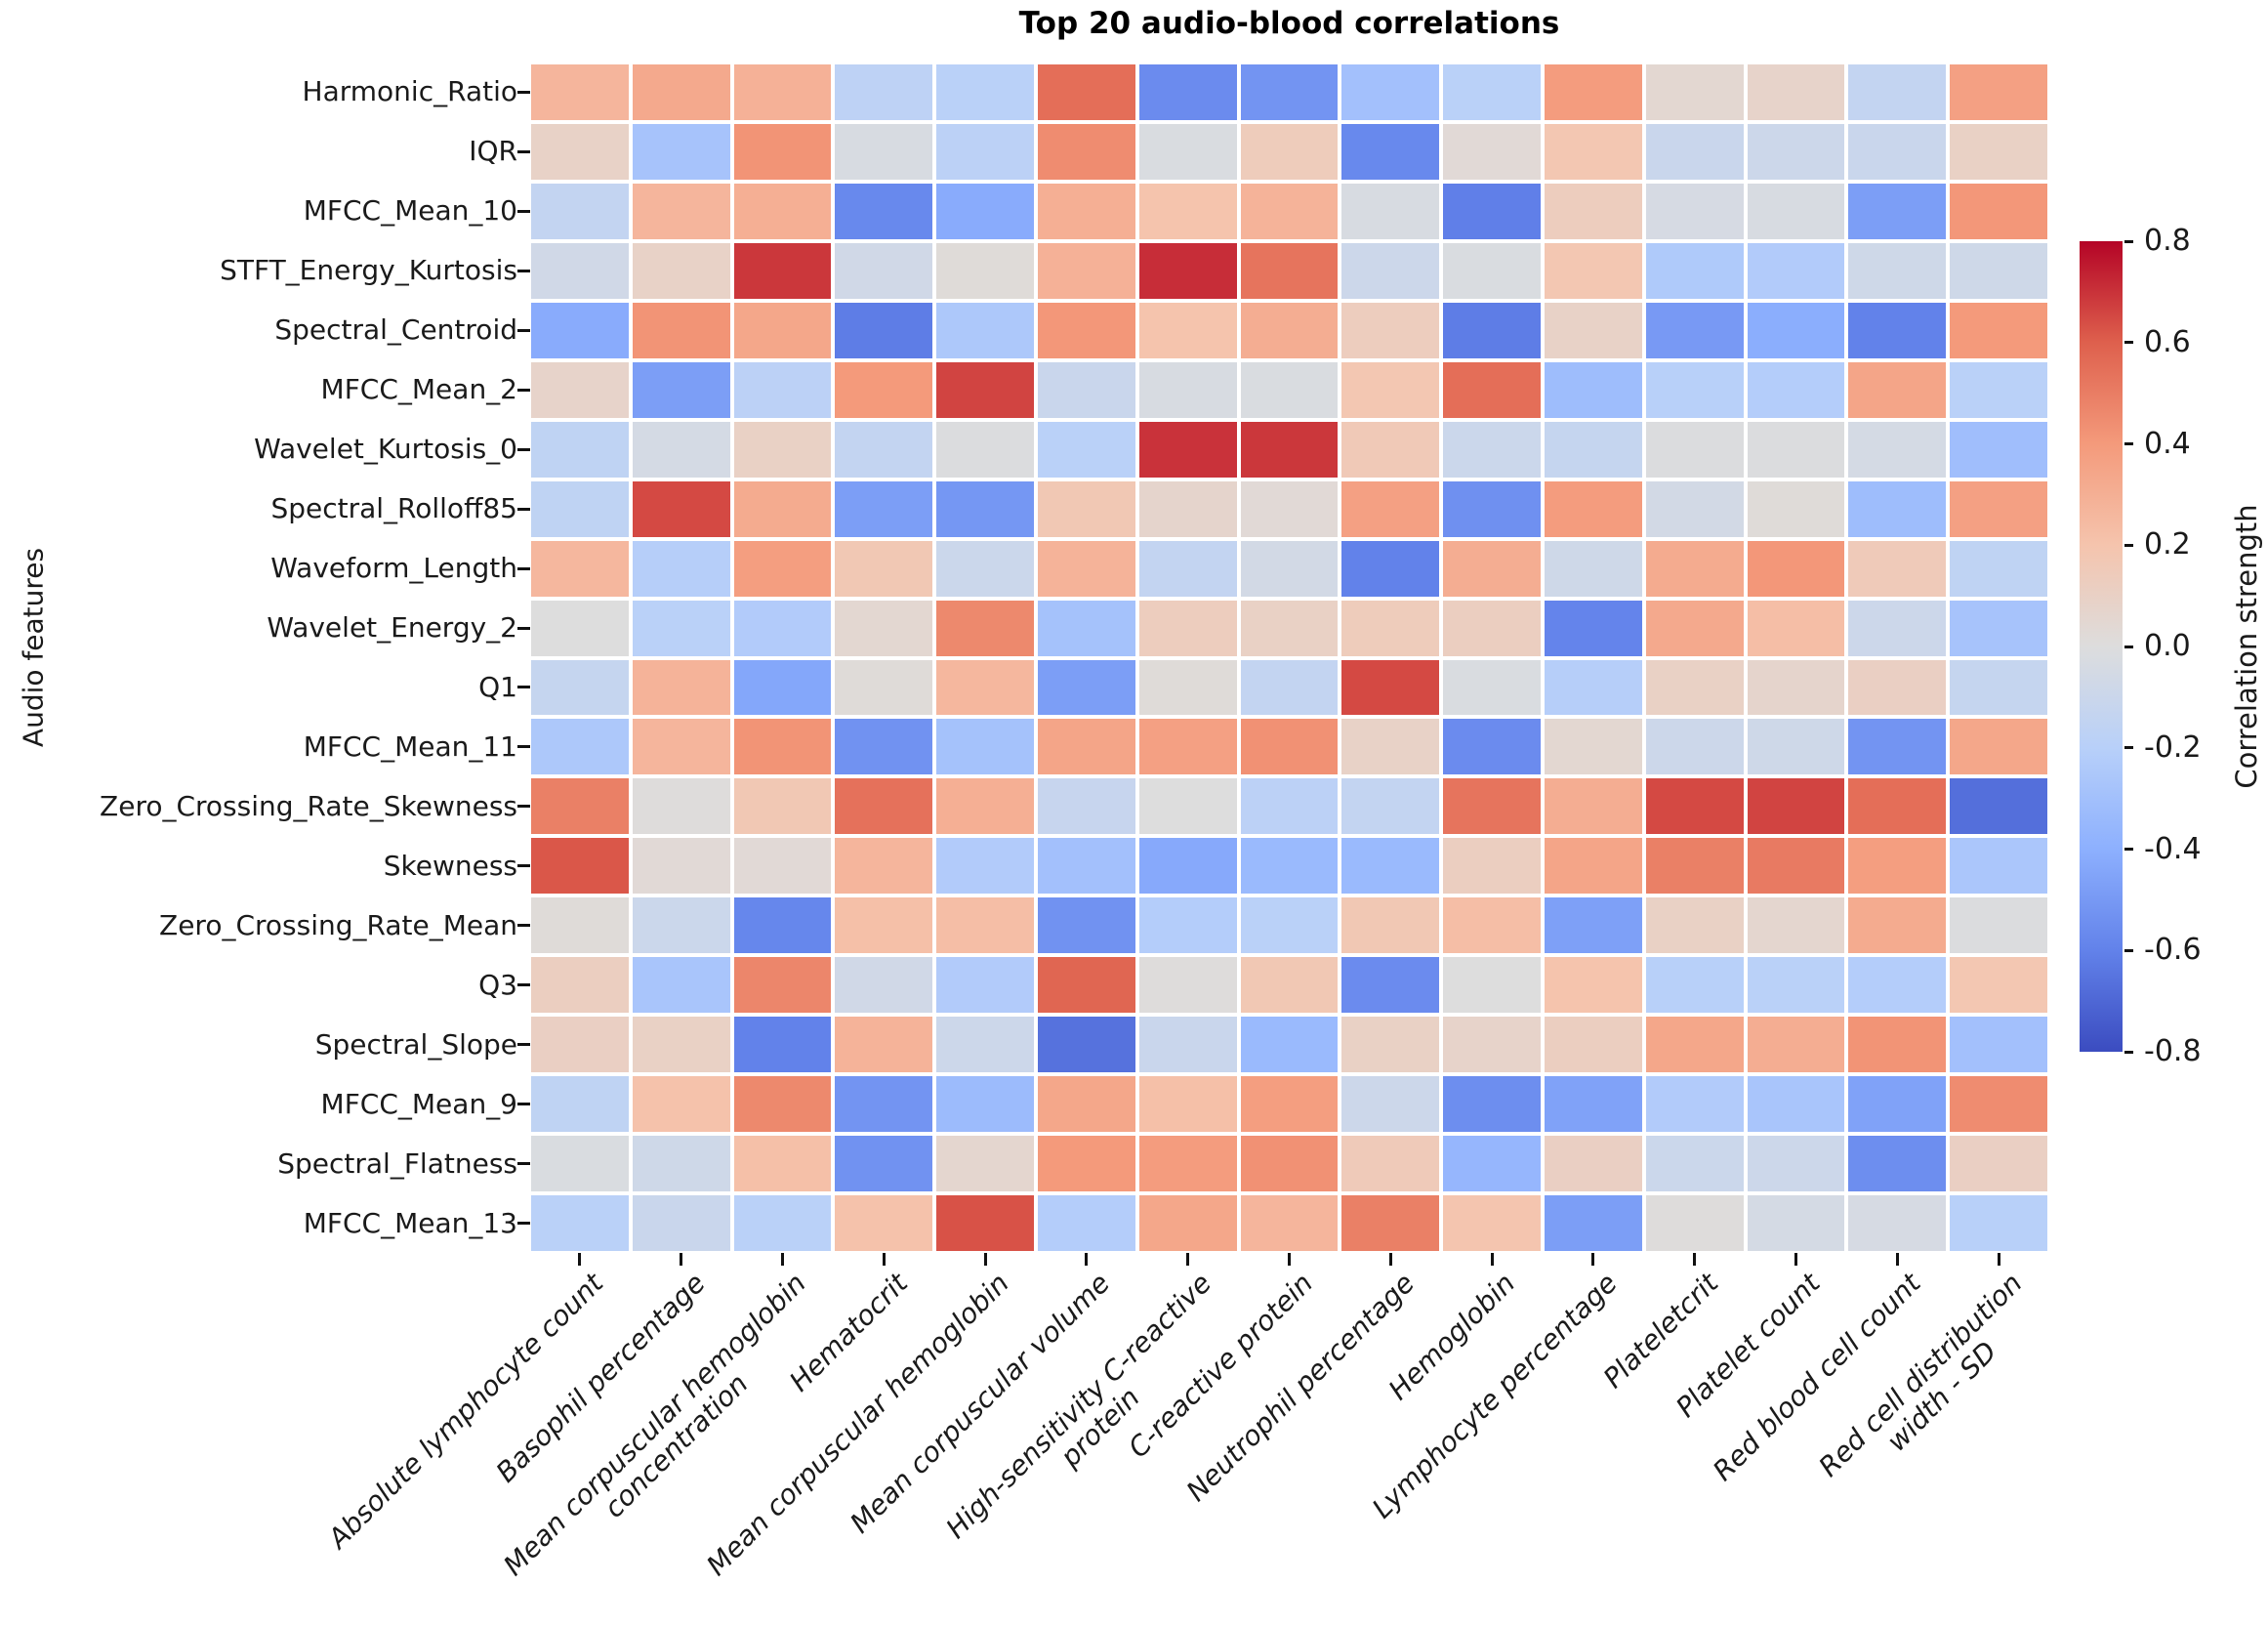 Image resolution: width=2268 pixels, height=1625 pixels. I want to click on y-tick-label: Zero_Crossing_Rate_Mean, so click(338, 924).